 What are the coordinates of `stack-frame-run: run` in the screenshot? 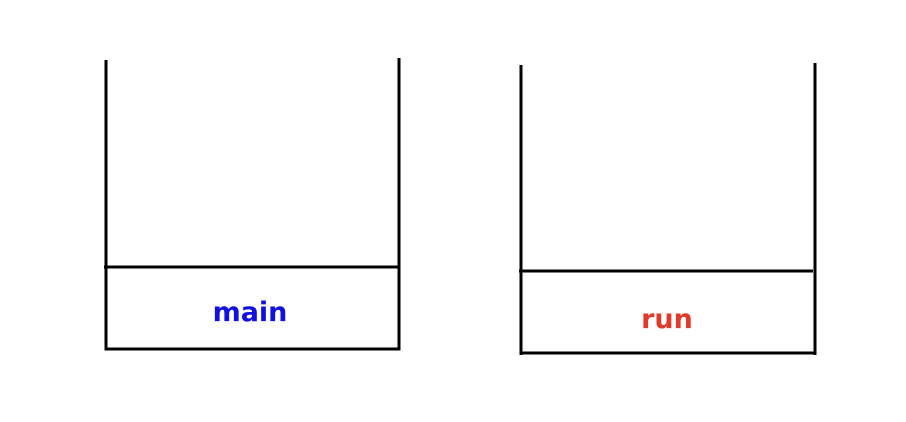 It's located at (666, 302).